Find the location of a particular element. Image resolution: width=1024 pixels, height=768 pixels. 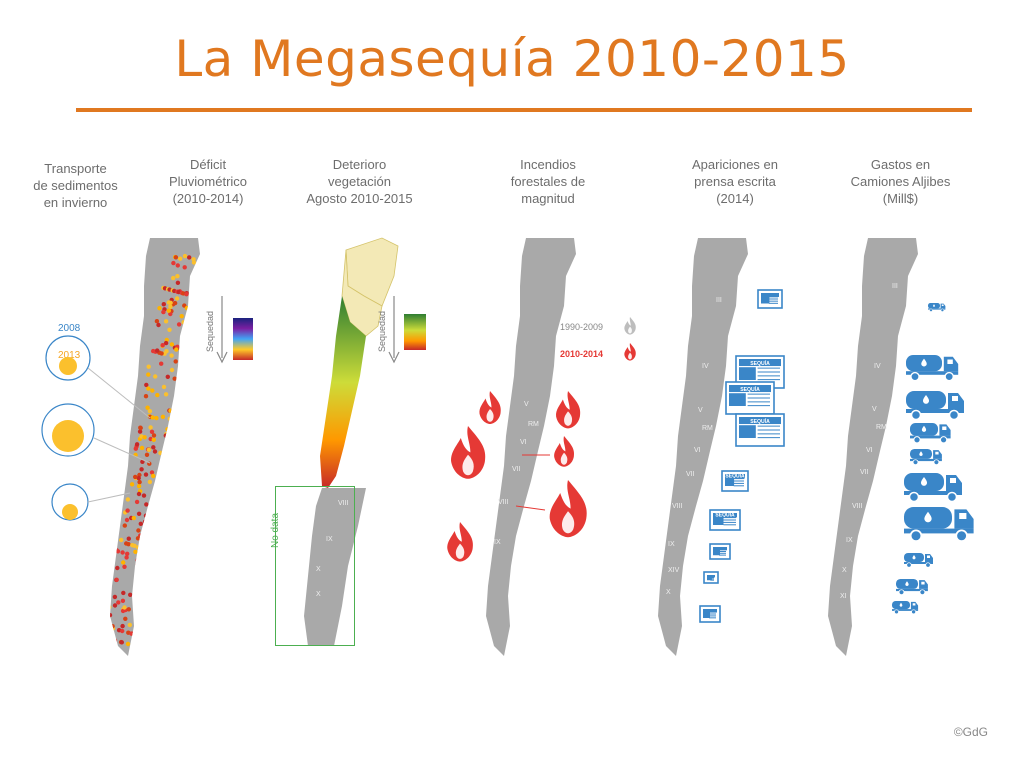

title-underline is located at coordinates (524, 110).